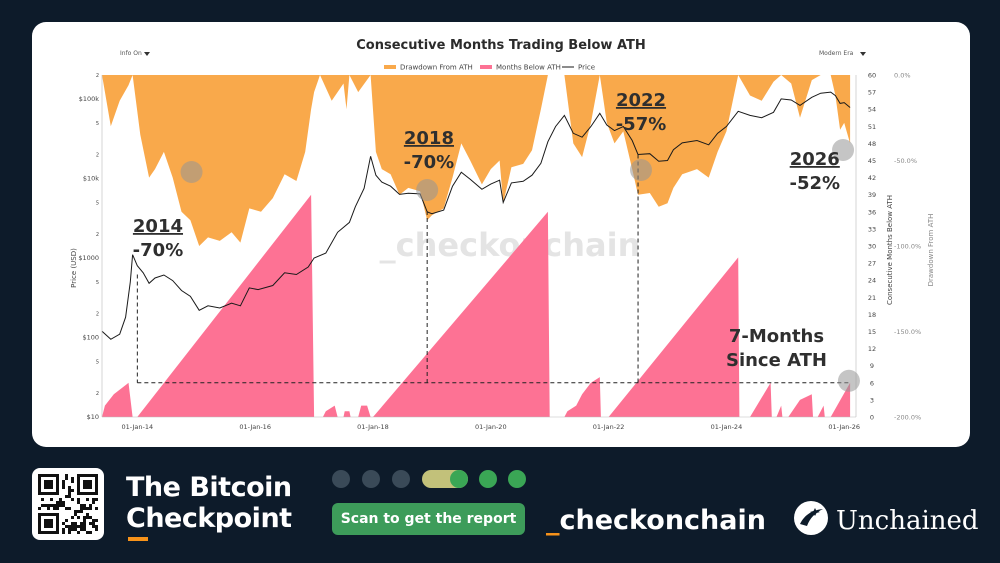  I want to click on legend-swatch-drawdown, so click(390, 67).